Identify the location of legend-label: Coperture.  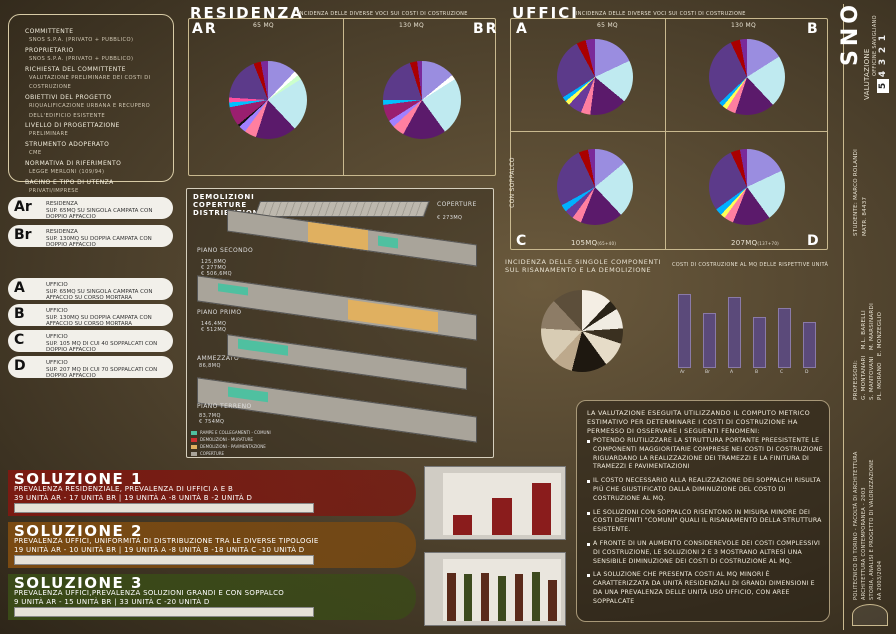
(212, 453).